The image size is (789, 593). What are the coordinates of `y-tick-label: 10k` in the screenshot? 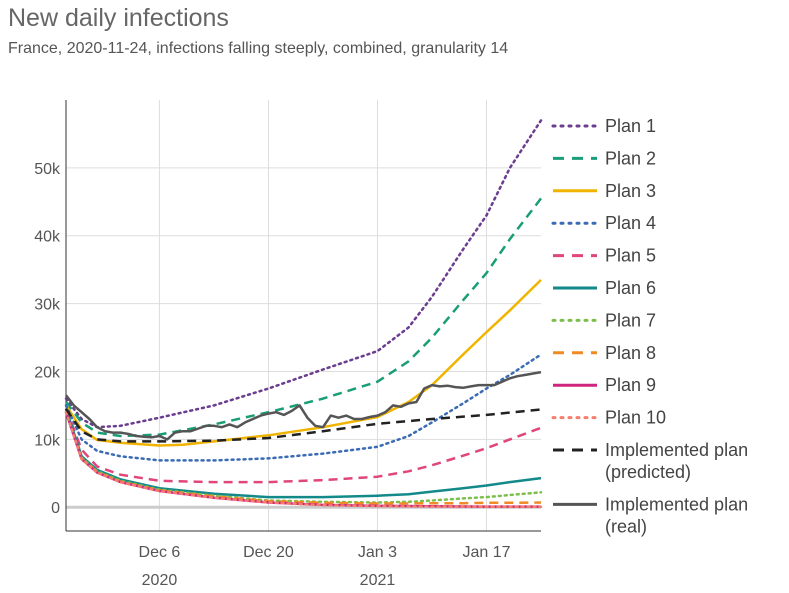 It's located at (47, 440).